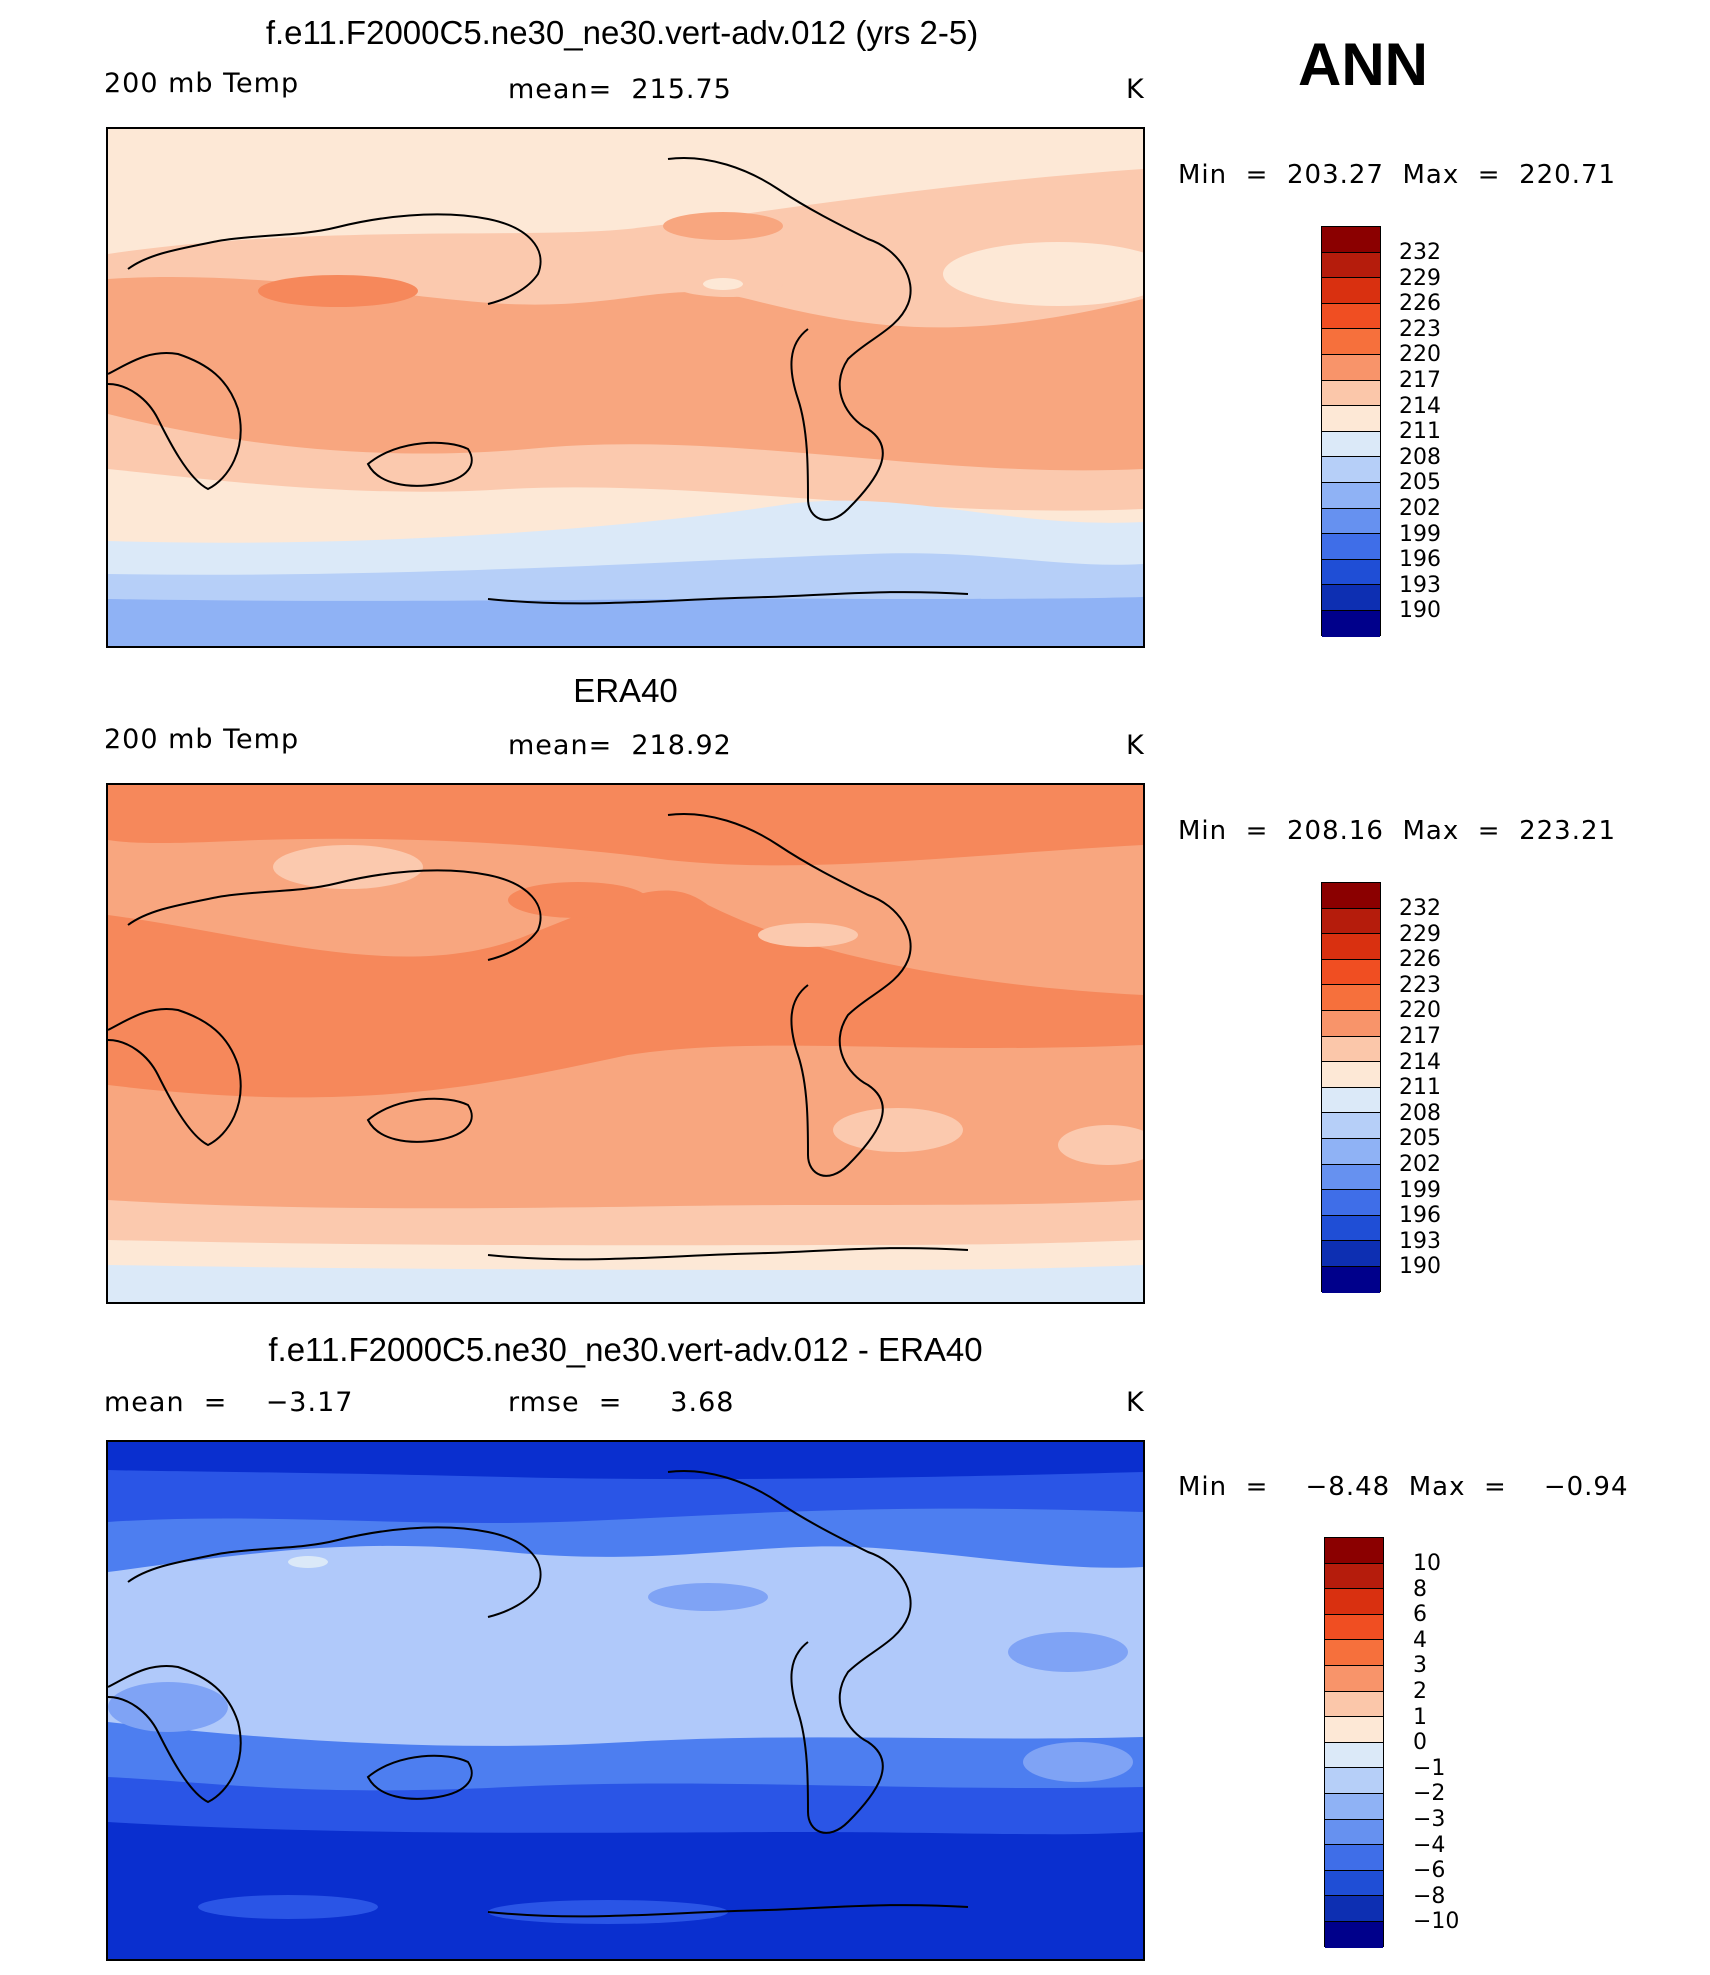 This screenshot has height=1975, width=1710. I want to click on panel-2-unit: K, so click(1135, 745).